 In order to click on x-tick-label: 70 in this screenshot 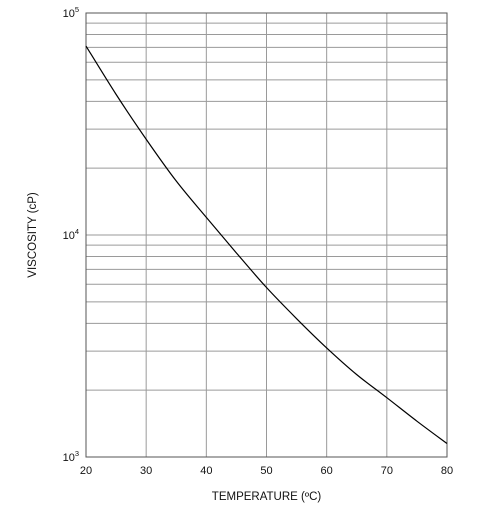, I will do `click(387, 471)`.